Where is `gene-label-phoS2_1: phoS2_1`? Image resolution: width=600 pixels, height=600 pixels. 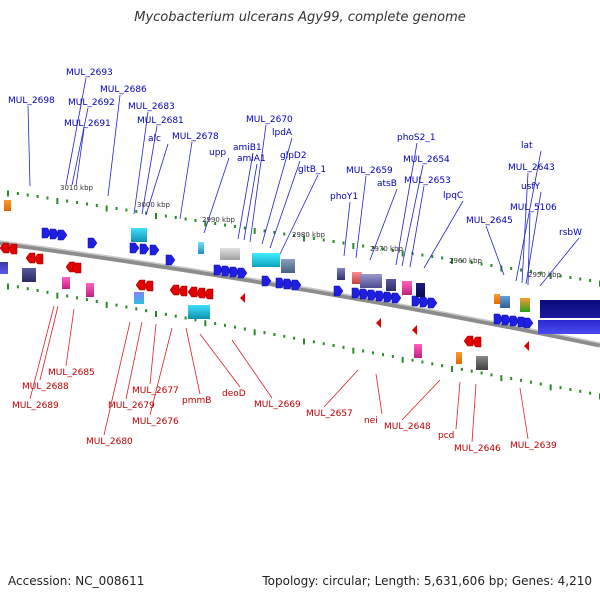
gene-label-phoS2_1: phoS2_1 is located at coordinates (416, 138).